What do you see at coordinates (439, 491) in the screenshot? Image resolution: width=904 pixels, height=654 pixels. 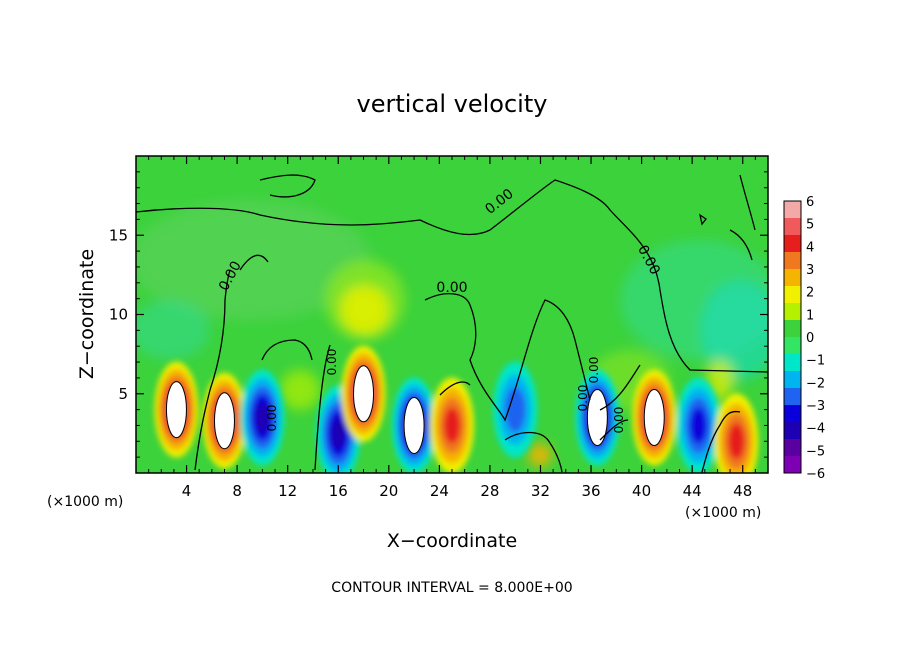 I see `x-tick-label: 24` at bounding box center [439, 491].